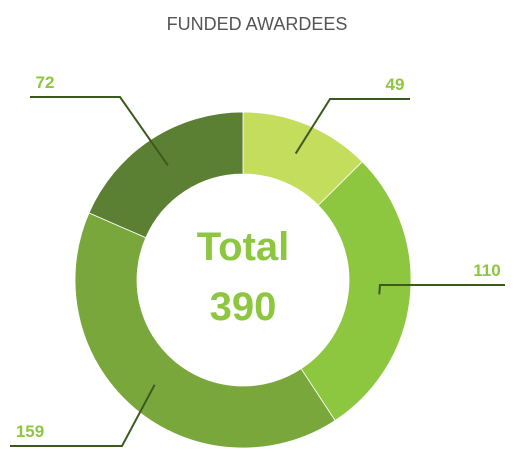 Image resolution: width=514 pixels, height=452 pixels. Describe the element at coordinates (257, 24) in the screenshot. I see `chart-title: FUNDED AWARDEES` at that location.